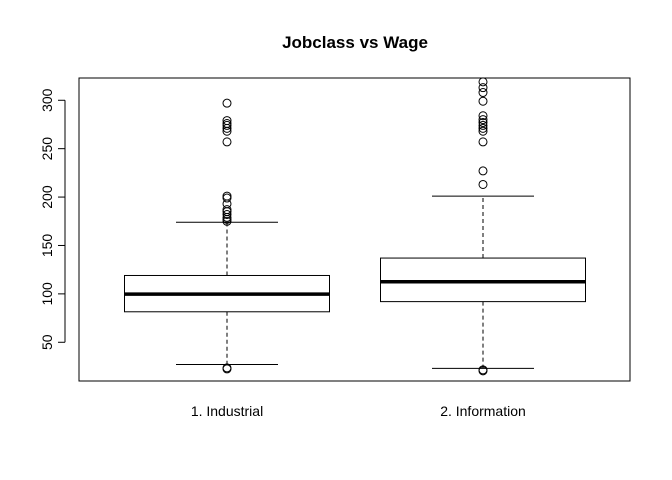  What do you see at coordinates (358, 411) in the screenshot?
I see `x-axis: 1. Industrial 2. Information` at bounding box center [358, 411].